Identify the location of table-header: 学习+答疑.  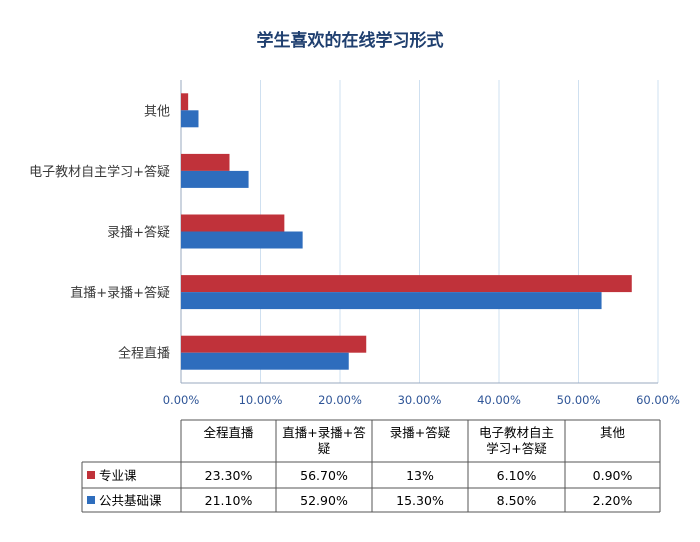
(516, 448).